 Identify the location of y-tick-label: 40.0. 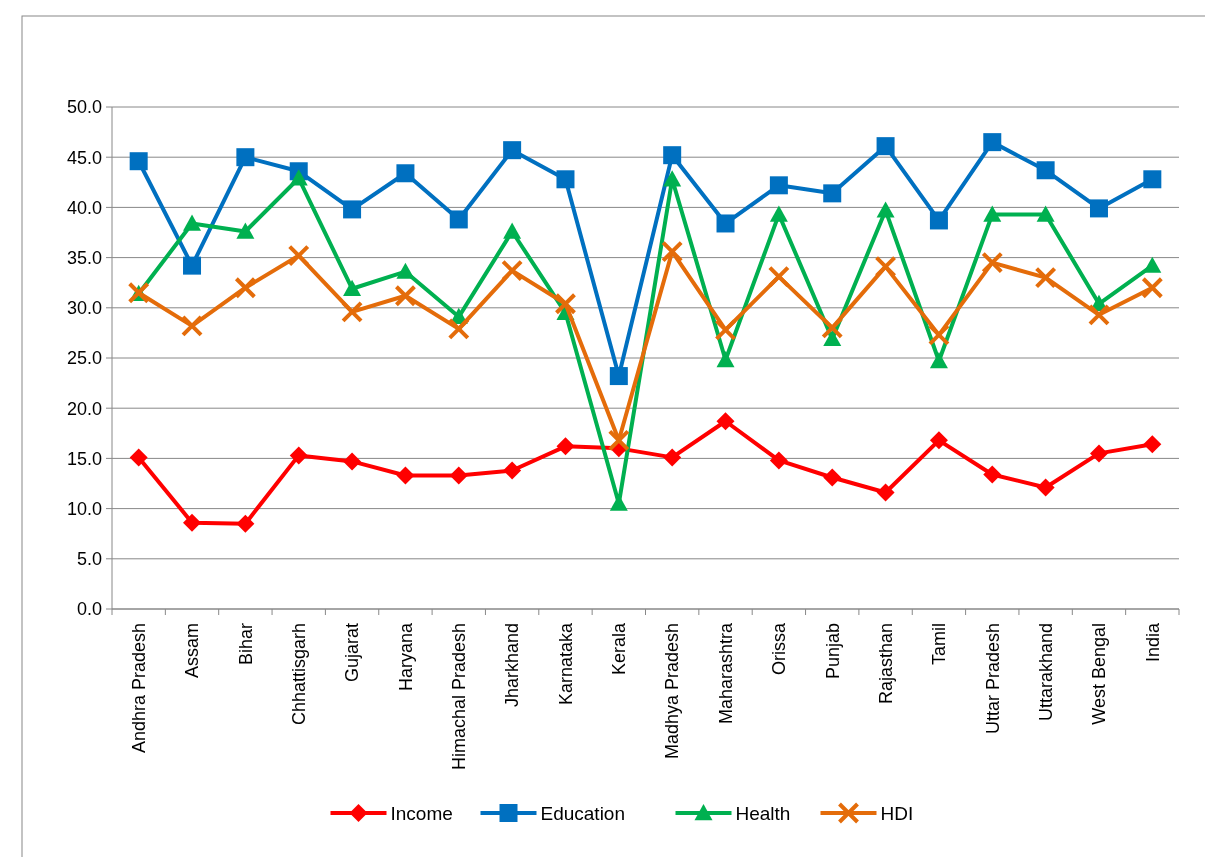
(84, 207).